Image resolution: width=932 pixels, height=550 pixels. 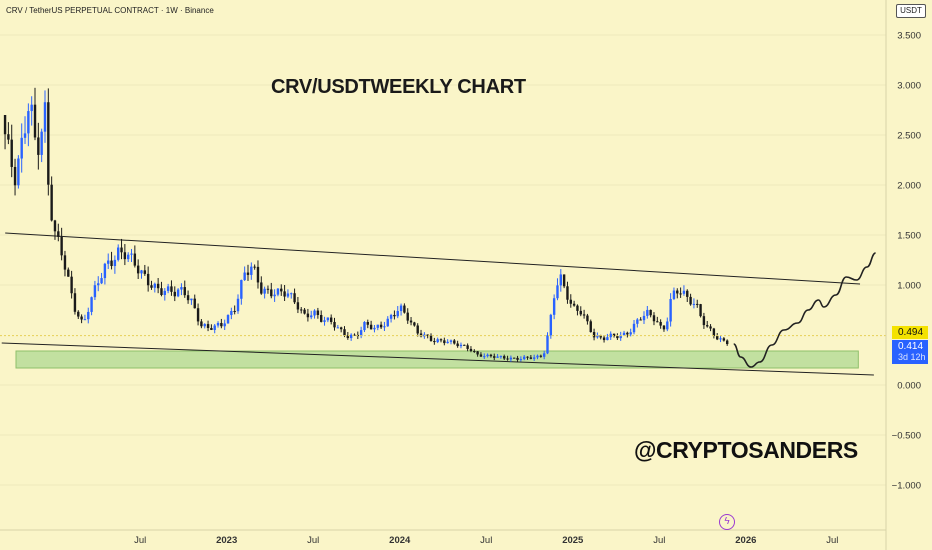 What do you see at coordinates (910, 332) in the screenshot?
I see `current-price-label: 0.494` at bounding box center [910, 332].